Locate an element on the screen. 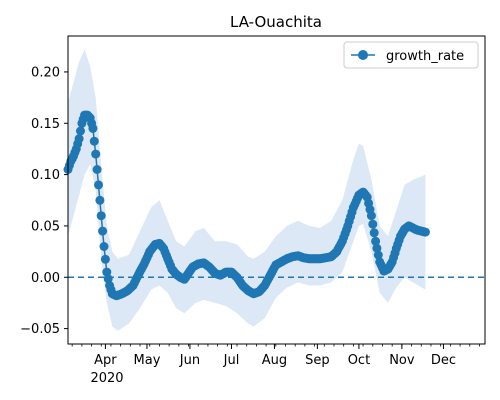 The width and height of the screenshot is (500, 400). y-tick-label: 0.00 is located at coordinates (45, 278).